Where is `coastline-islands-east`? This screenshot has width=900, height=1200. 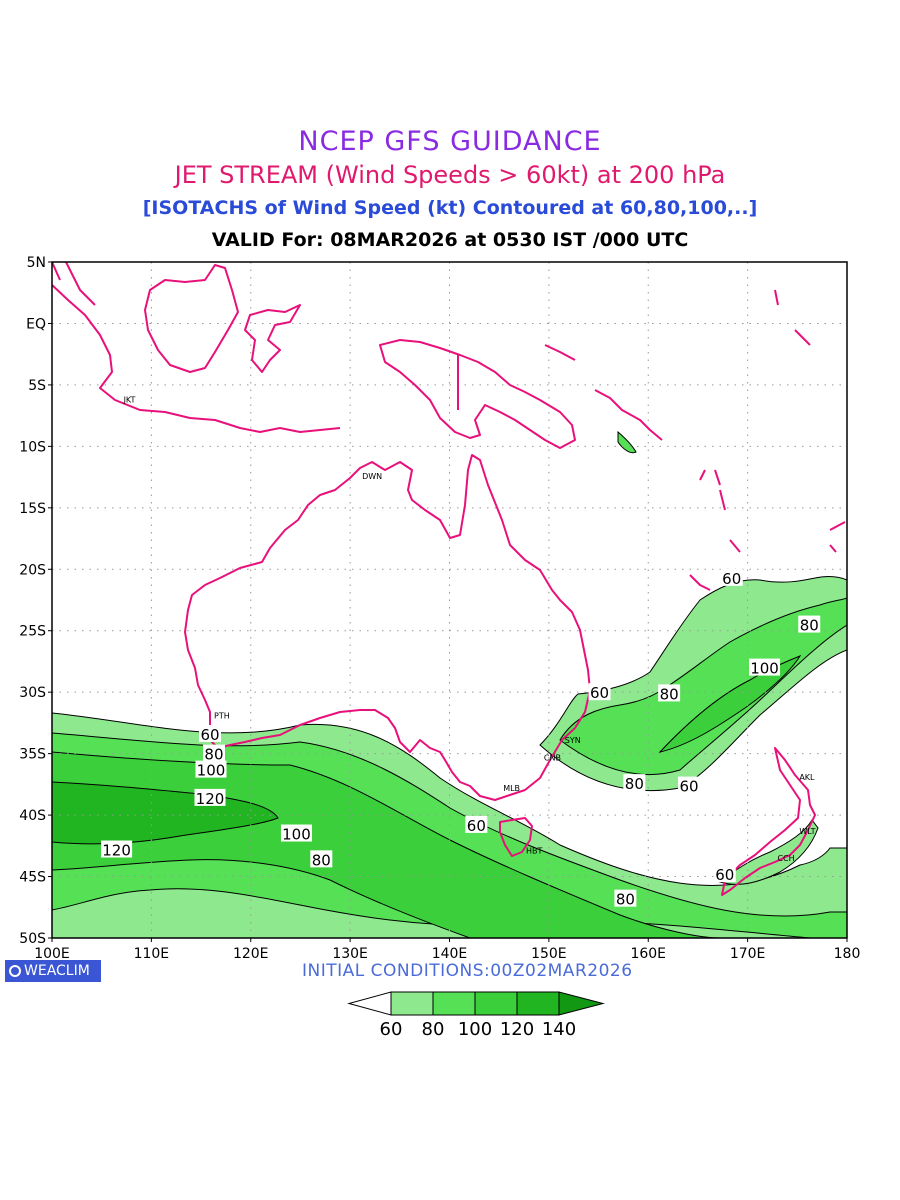 coastline-islands-east is located at coordinates (642, 467).